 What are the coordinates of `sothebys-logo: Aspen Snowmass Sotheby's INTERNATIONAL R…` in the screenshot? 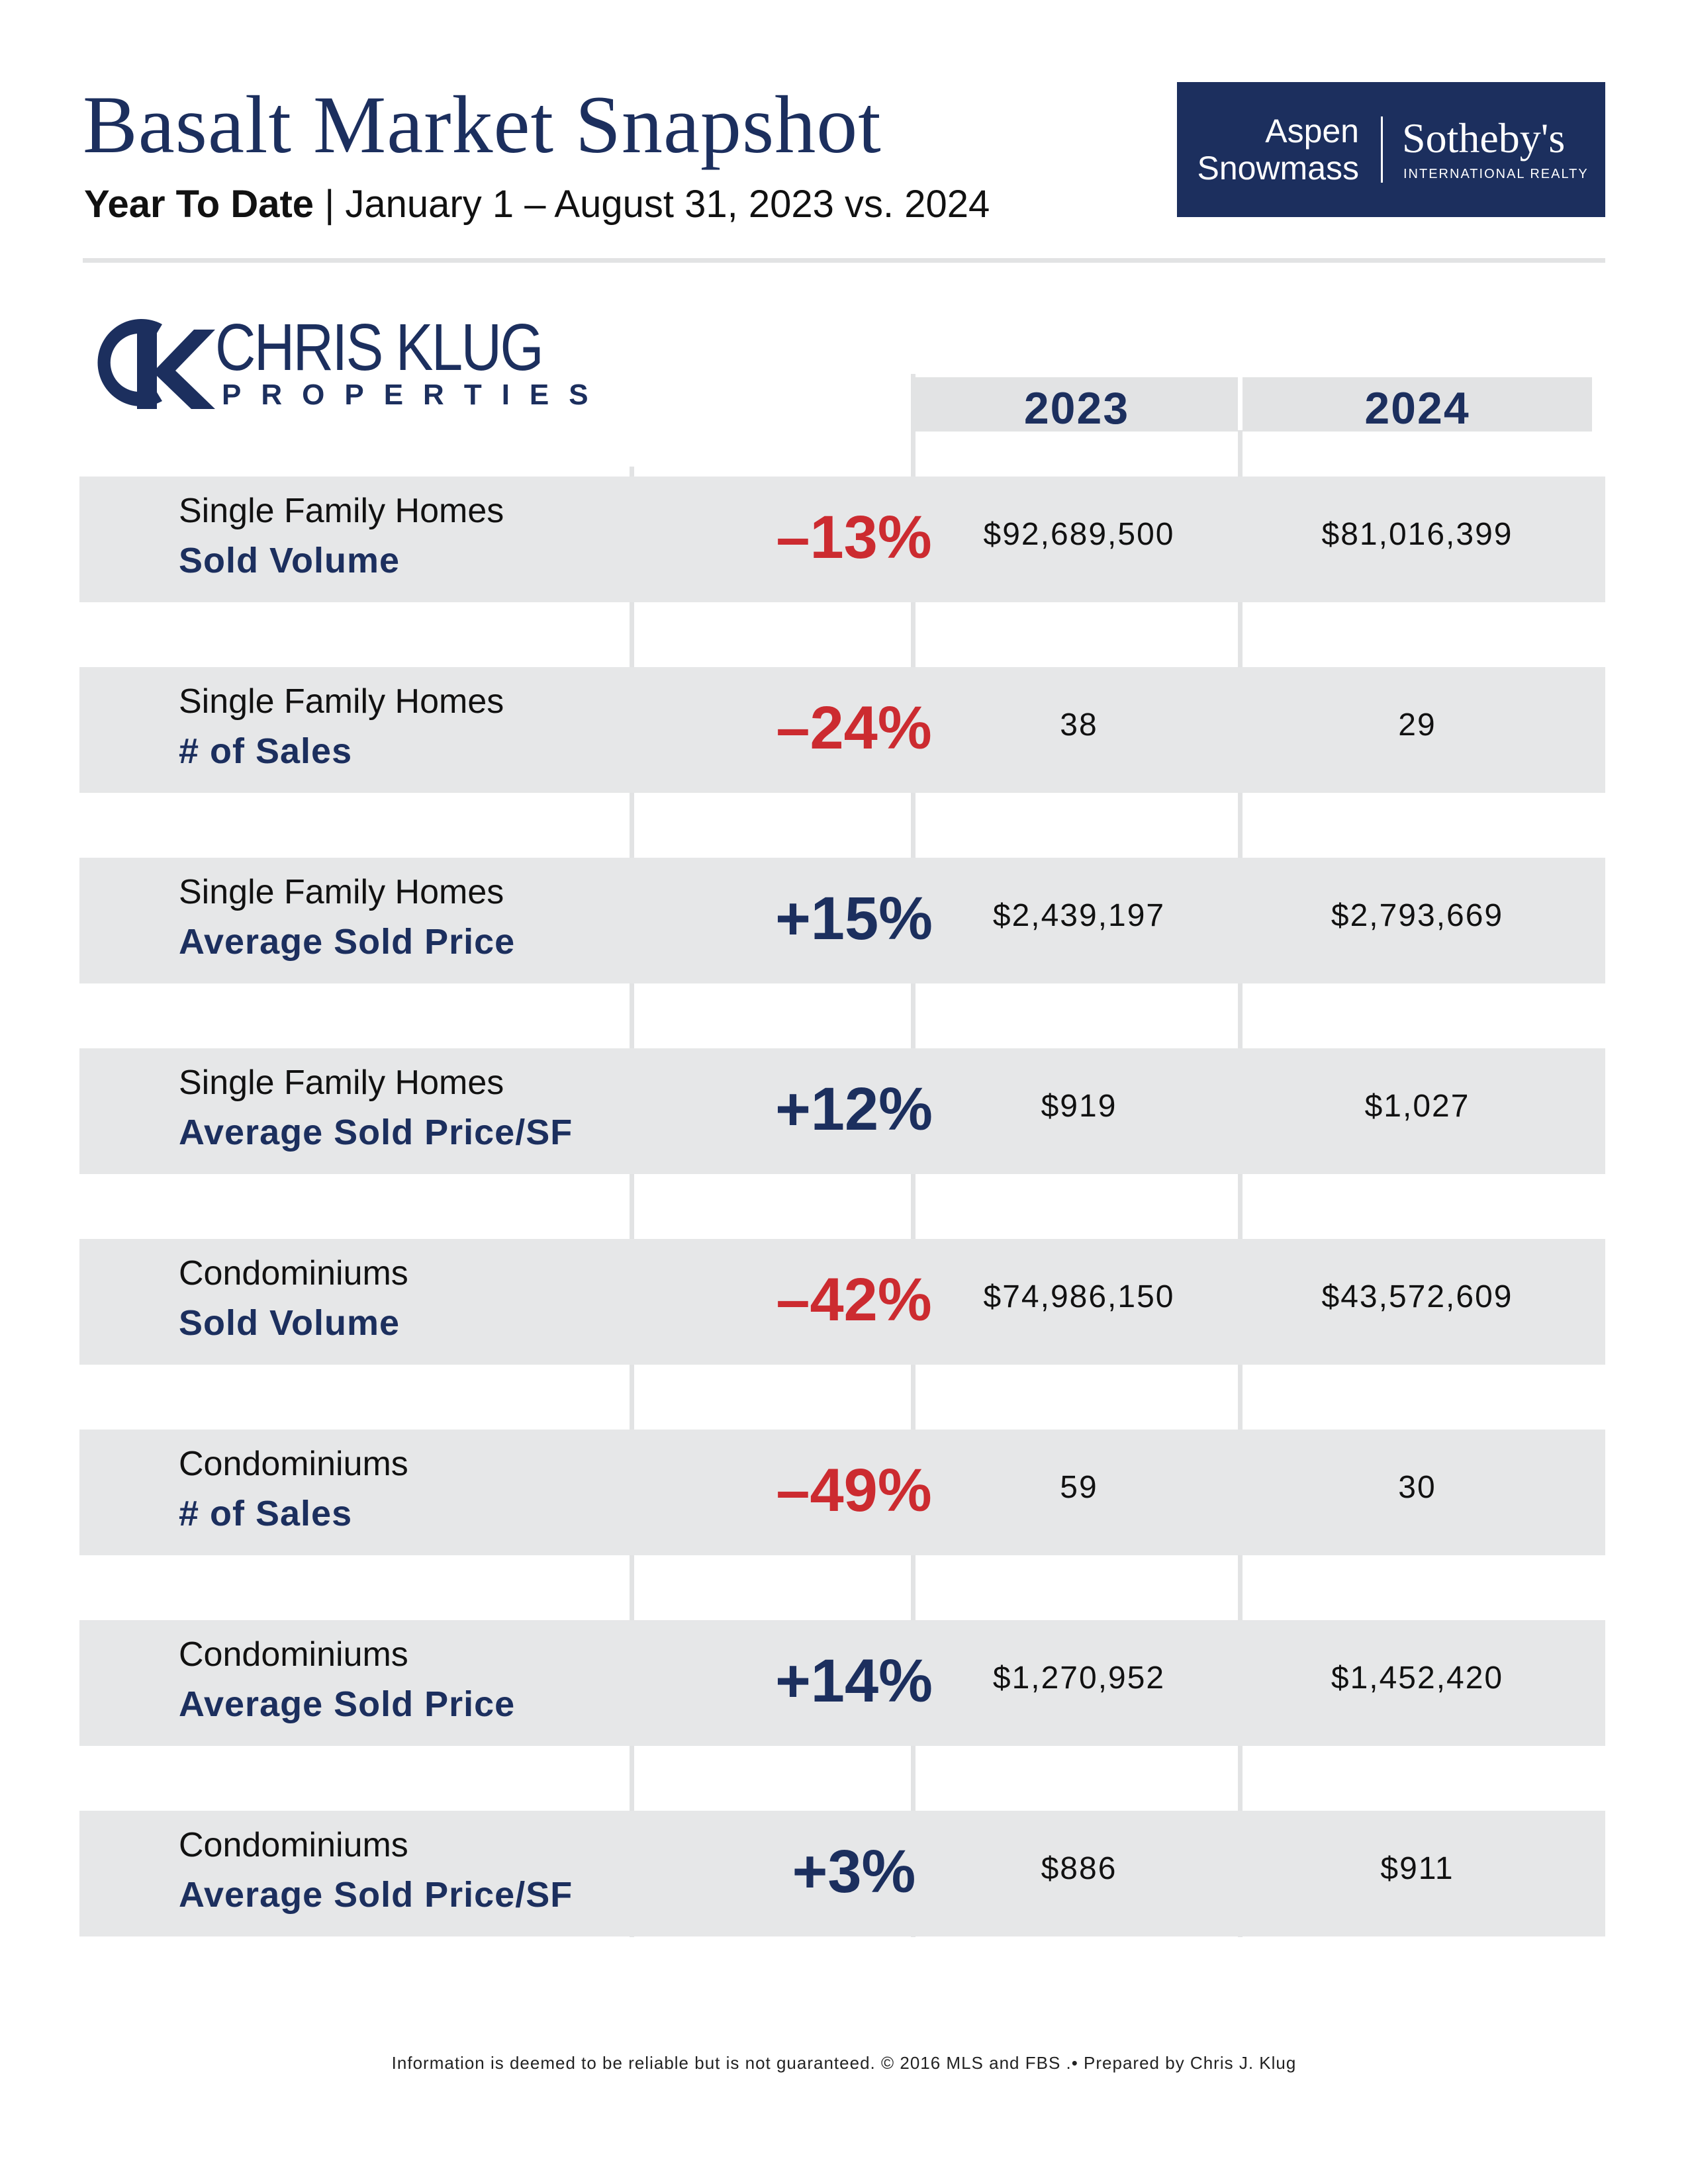 It's located at (1391, 149).